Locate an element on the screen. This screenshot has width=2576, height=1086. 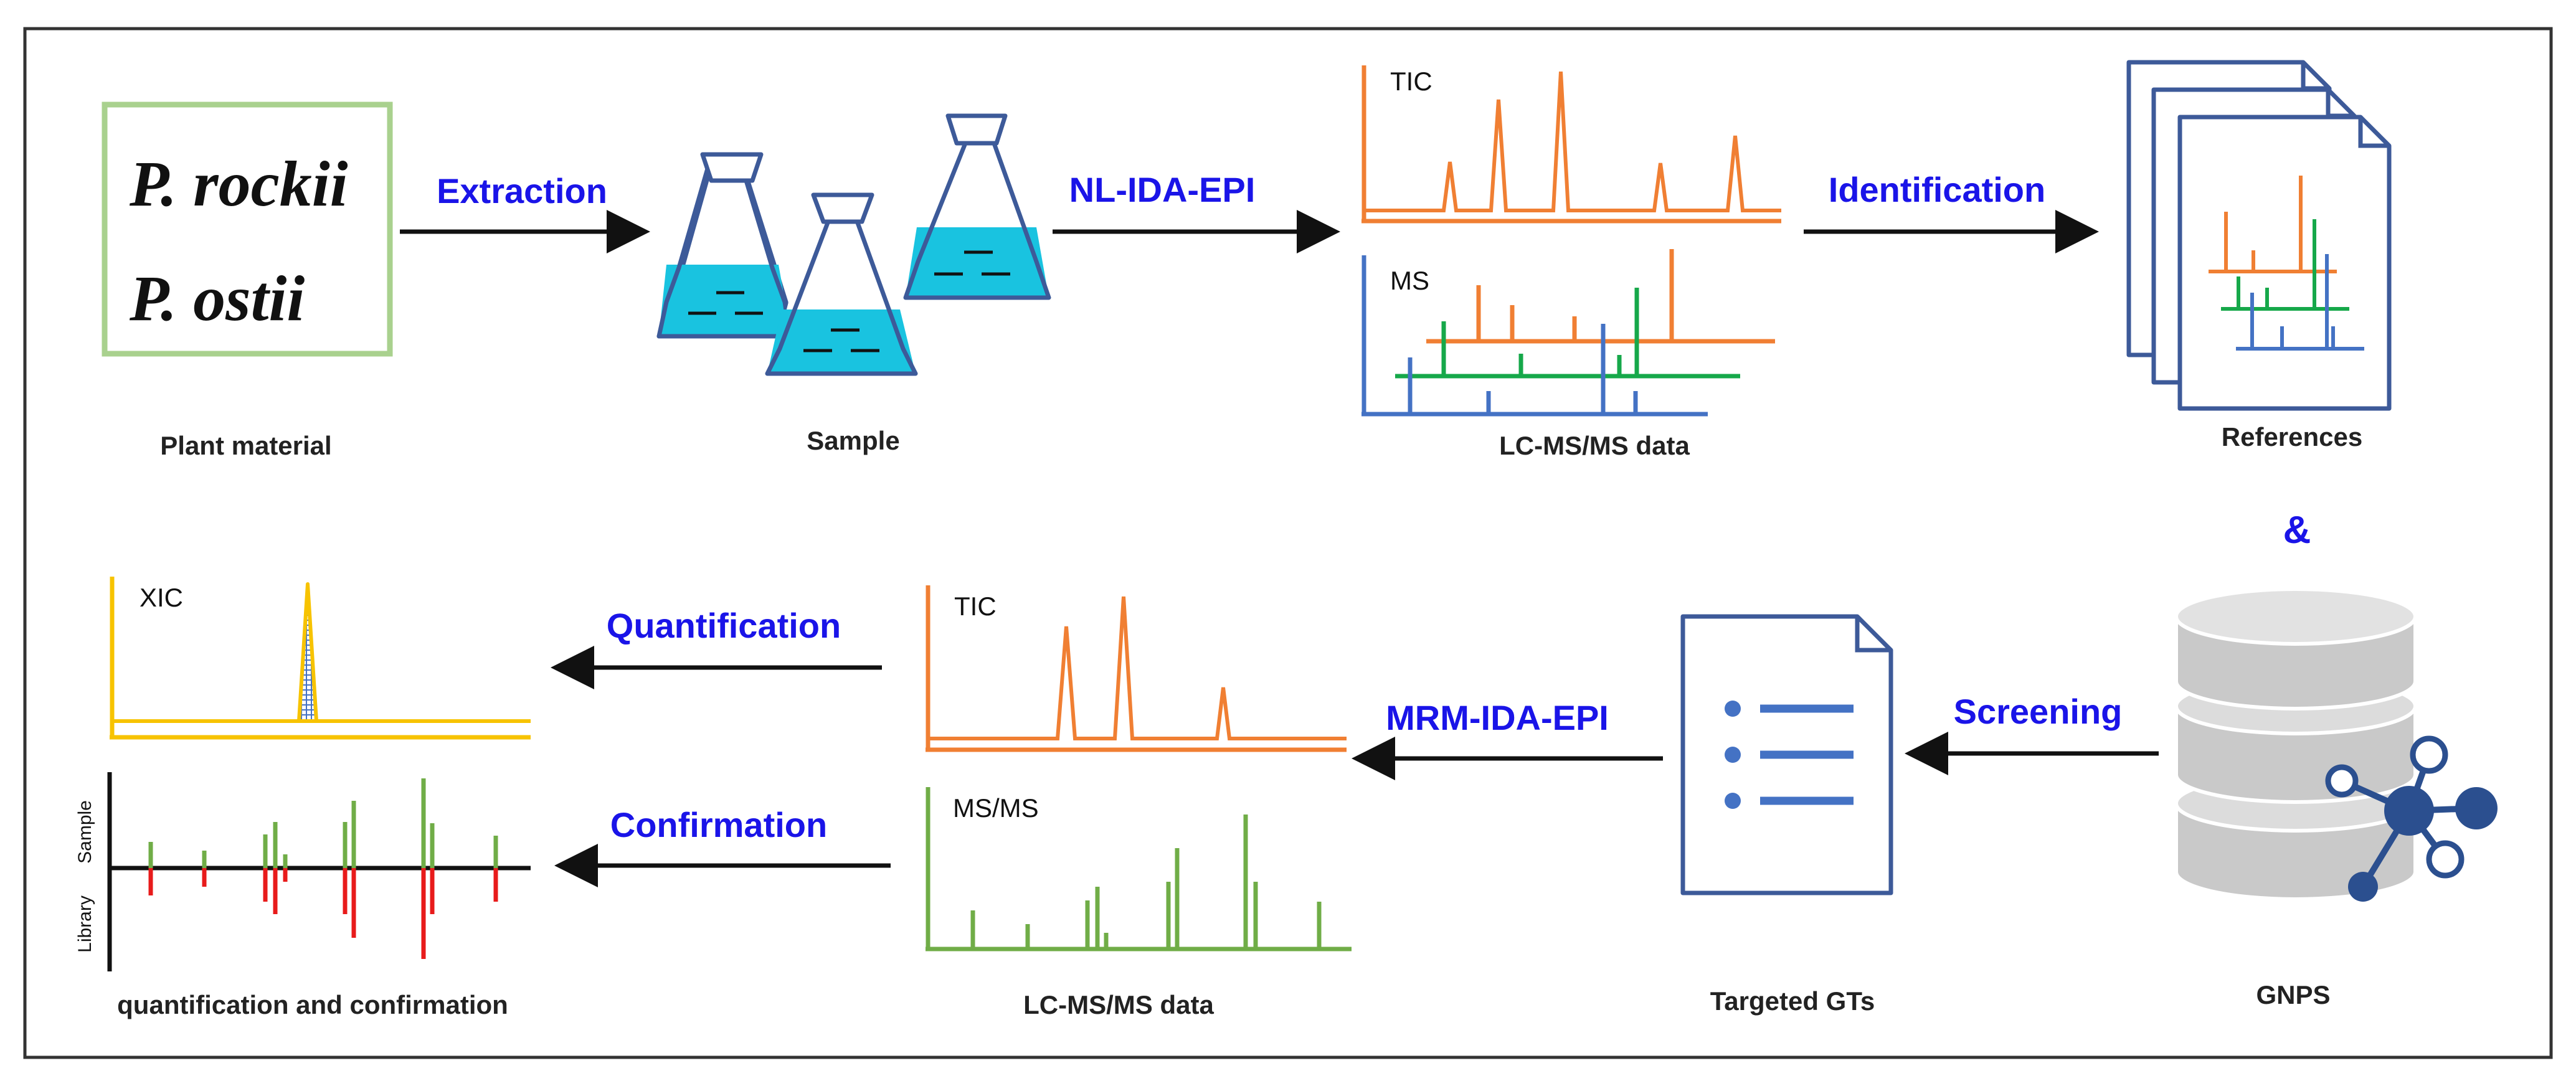
targeted-gts-label: Targeted GTs is located at coordinates (1793, 1001).